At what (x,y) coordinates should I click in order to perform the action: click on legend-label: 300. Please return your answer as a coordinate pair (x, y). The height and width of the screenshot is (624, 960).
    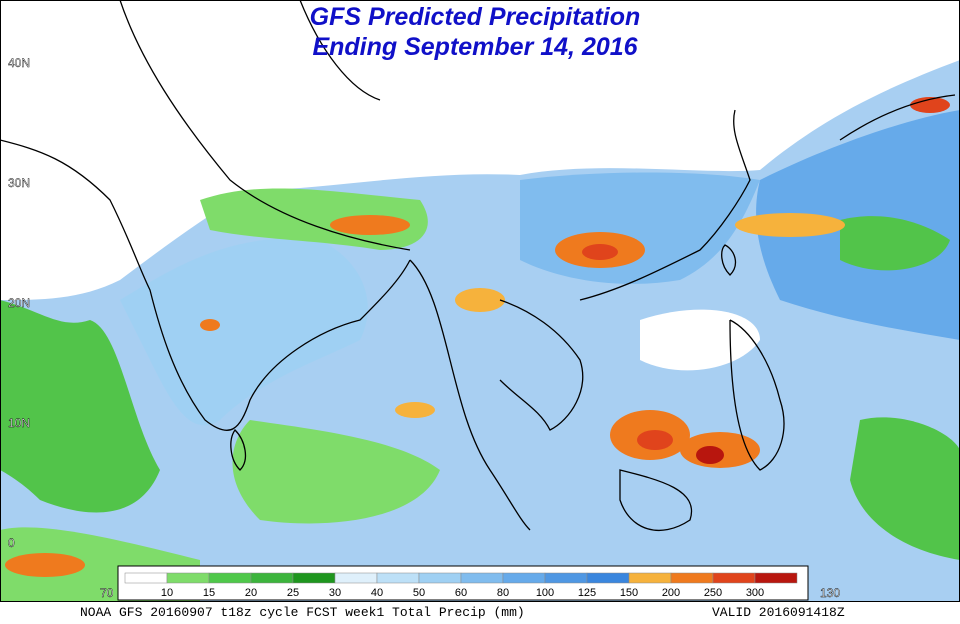
    Looking at the image, I should click on (755, 593).